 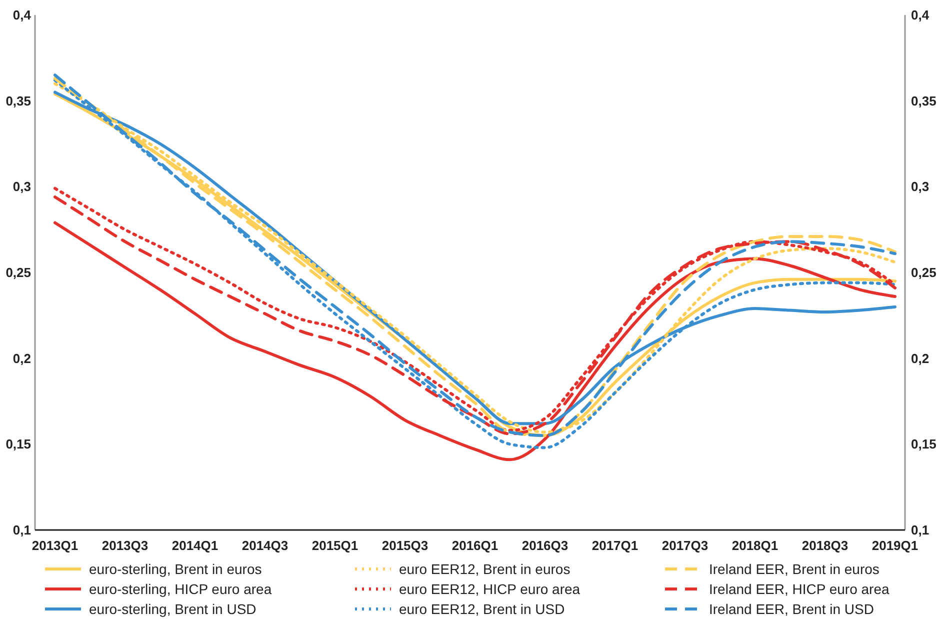 What do you see at coordinates (920, 358) in the screenshot?
I see `y2-tick-label: 0,2` at bounding box center [920, 358].